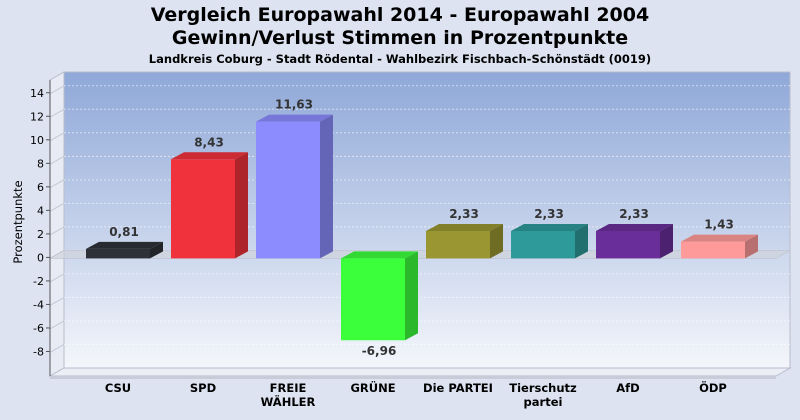 This screenshot has height=420, width=800. I want to click on x-tick-label: ÖDP, so click(713, 387).